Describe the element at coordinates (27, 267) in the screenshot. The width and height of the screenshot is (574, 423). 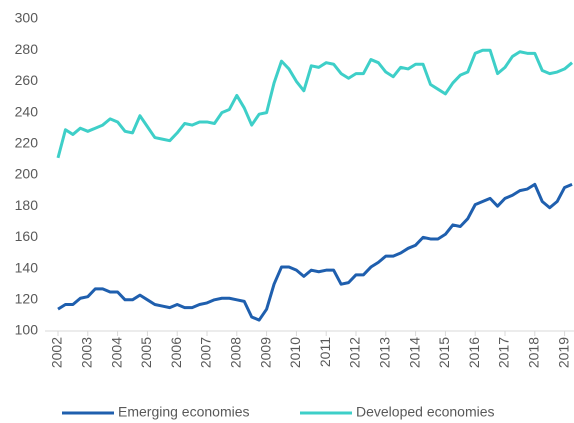
I see `y-tick-label: 140` at that location.